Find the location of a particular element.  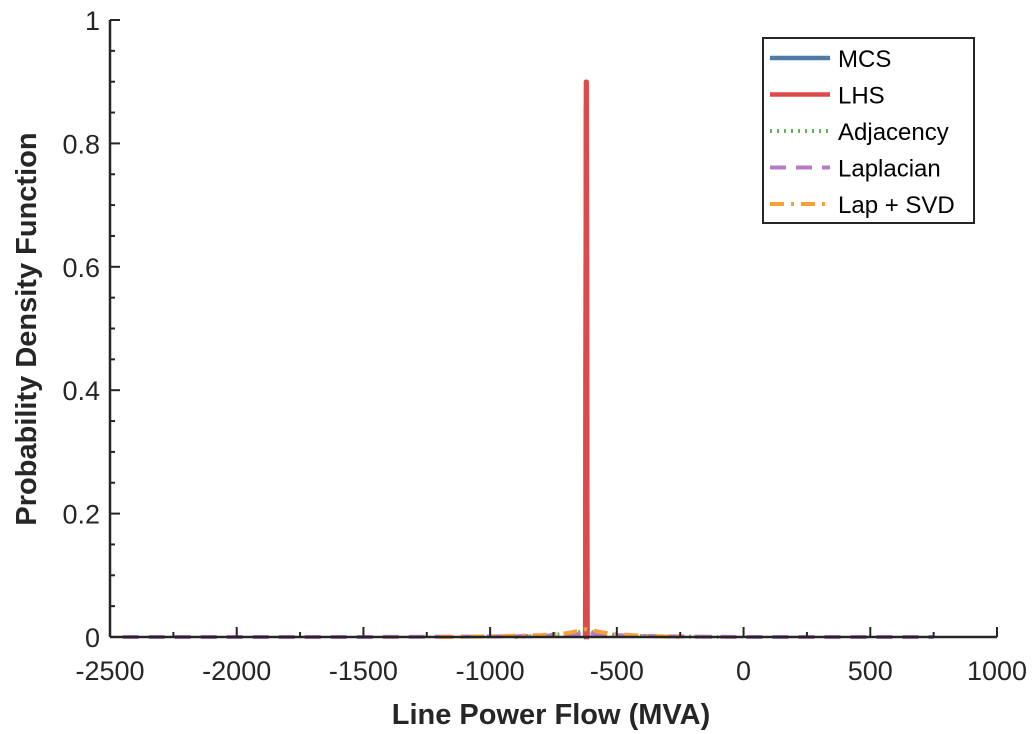

y-tick-label: 0.2 is located at coordinates (81, 515).